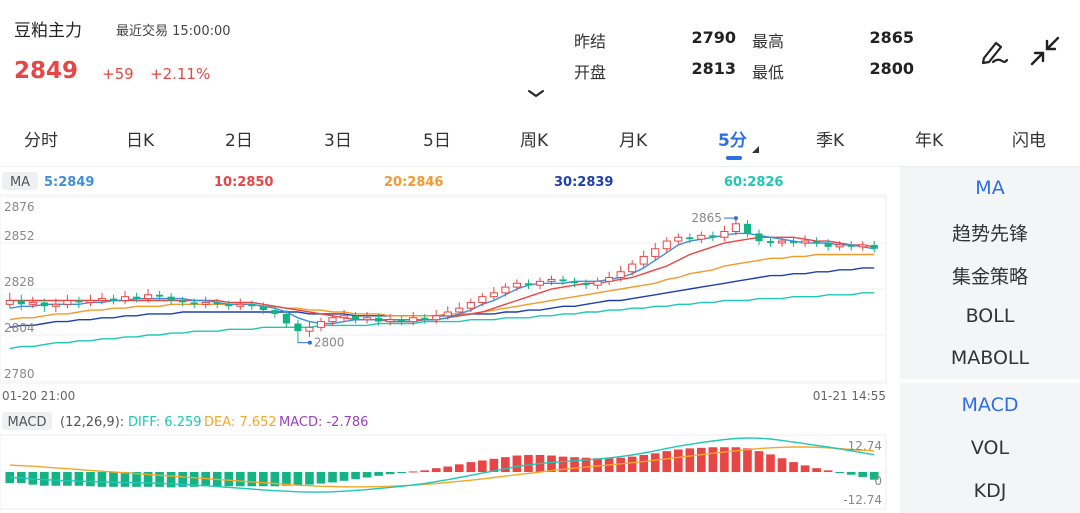  I want to click on draw-pen-icon, so click(993, 51).